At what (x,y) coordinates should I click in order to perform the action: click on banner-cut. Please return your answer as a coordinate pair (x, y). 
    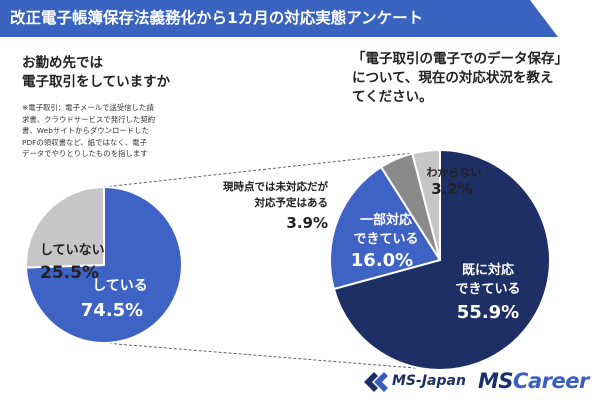
    Looking at the image, I should click on (579, 18).